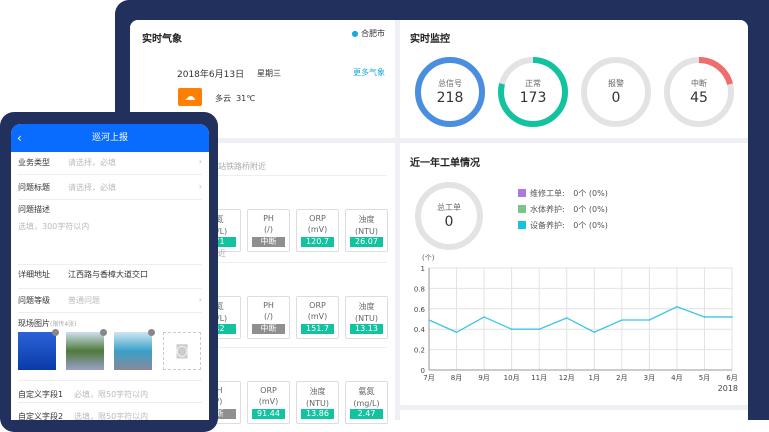  I want to click on field-placeholder: 选填，限50字符以内, so click(111, 416).